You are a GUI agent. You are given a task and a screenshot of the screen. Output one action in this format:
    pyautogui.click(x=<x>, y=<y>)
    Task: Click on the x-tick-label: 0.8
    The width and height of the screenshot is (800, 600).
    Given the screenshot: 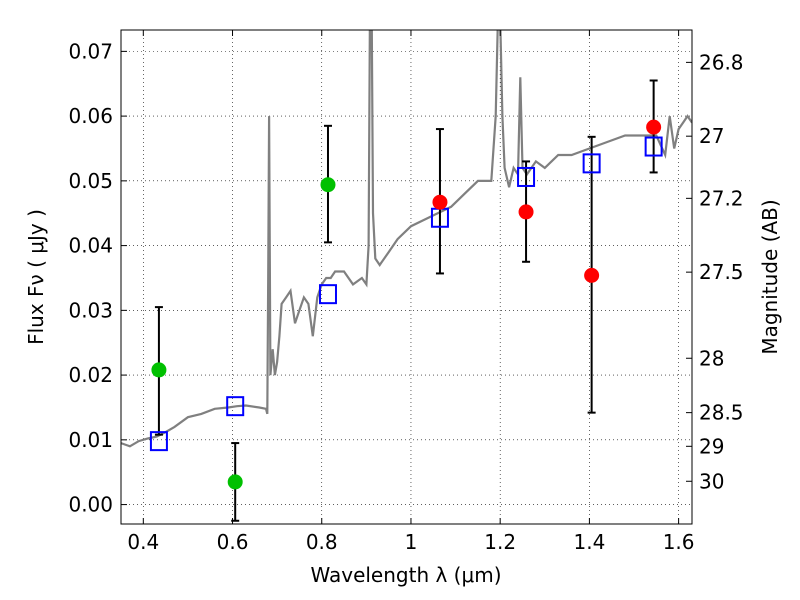 What is the action you would take?
    pyautogui.click(x=322, y=542)
    